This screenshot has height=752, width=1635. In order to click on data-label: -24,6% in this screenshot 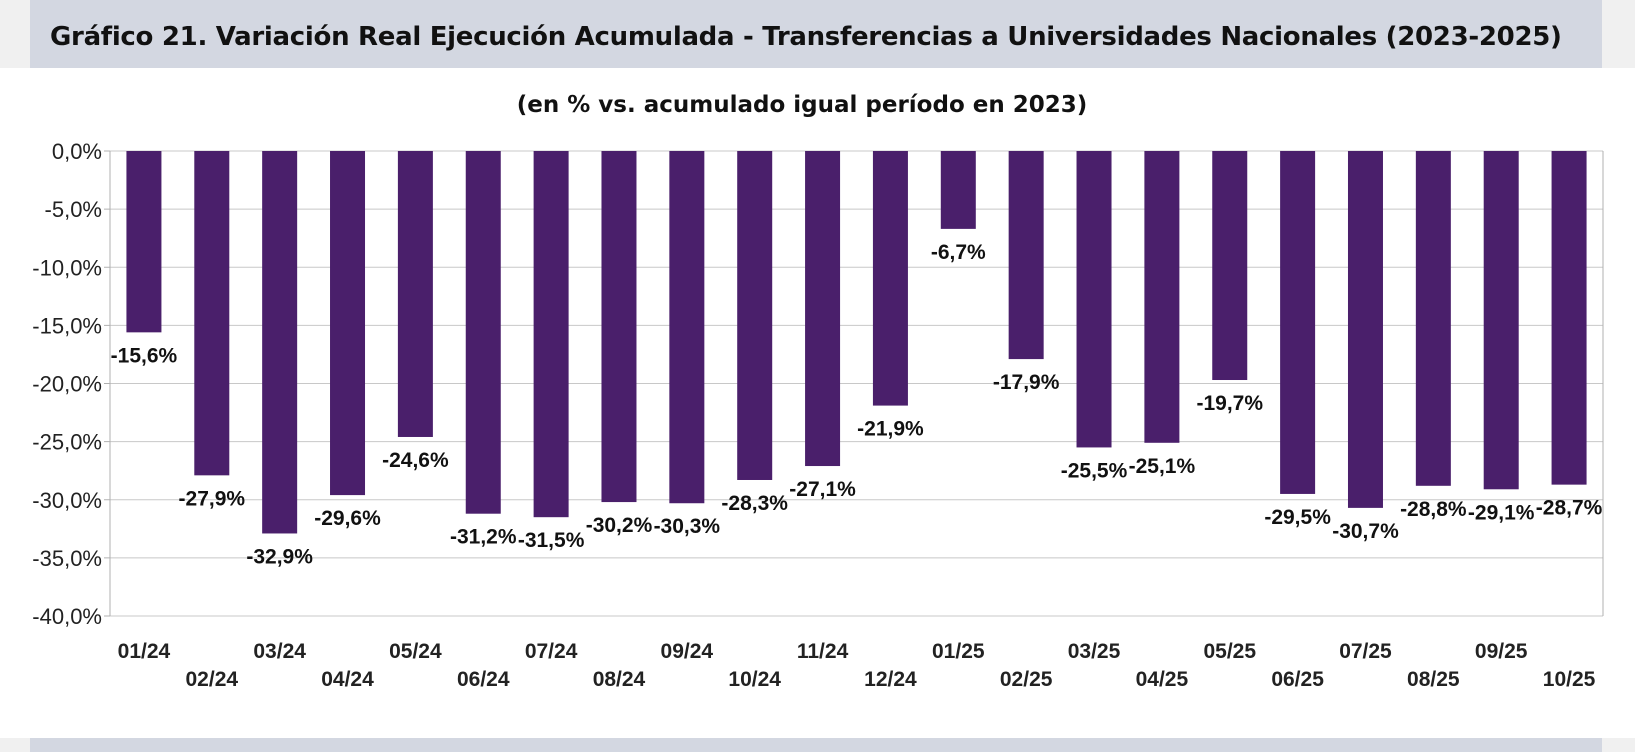, I will do `click(415, 460)`.